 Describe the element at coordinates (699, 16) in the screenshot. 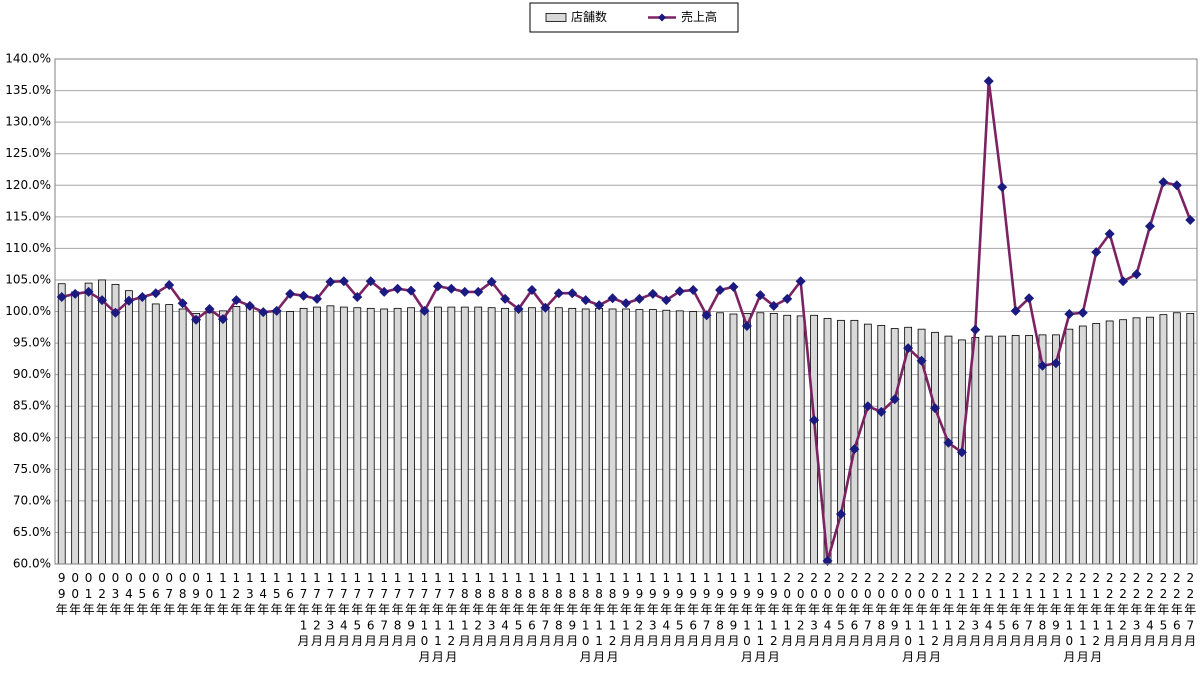

I see `legend-label: 売上高` at that location.